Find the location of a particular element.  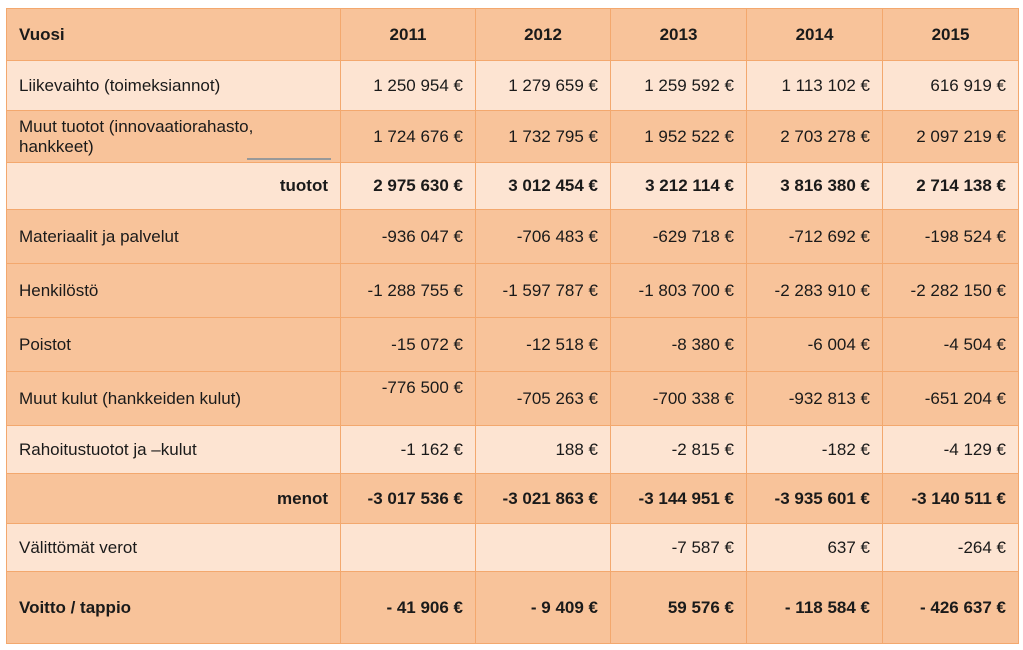

cell-value: -8 380 € is located at coordinates (678, 344).